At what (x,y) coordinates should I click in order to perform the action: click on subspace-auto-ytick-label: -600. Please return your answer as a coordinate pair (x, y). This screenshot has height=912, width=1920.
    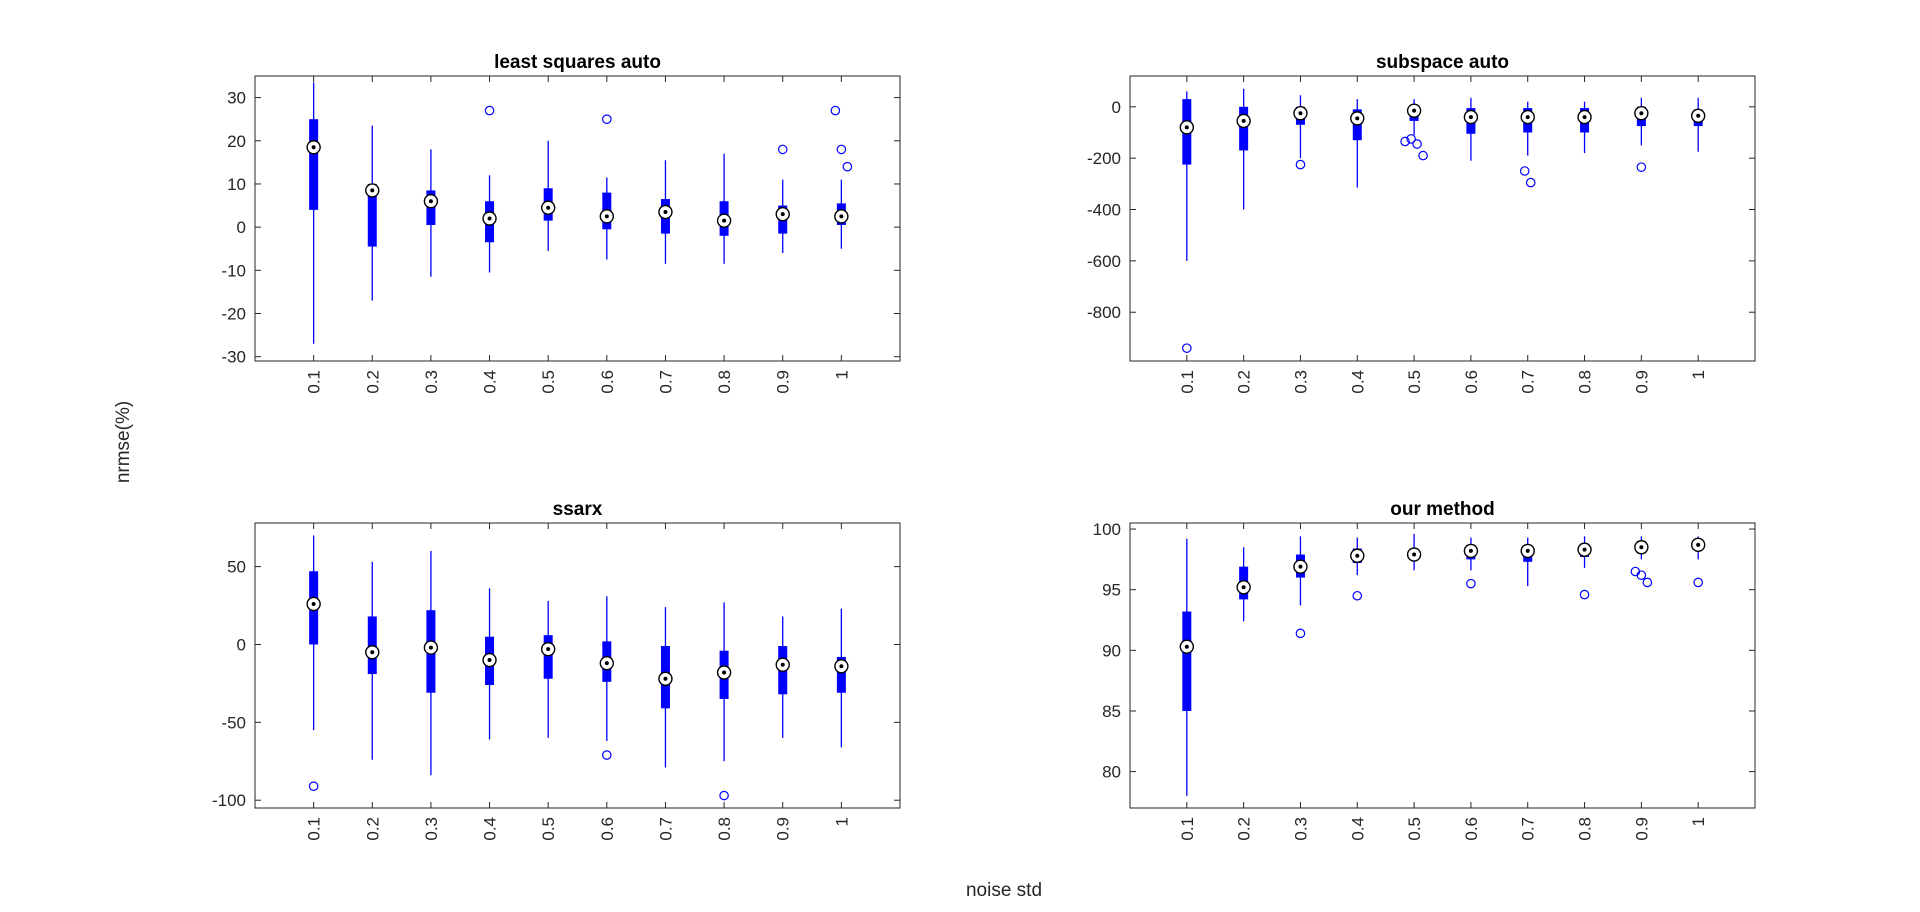
    Looking at the image, I should click on (1104, 261).